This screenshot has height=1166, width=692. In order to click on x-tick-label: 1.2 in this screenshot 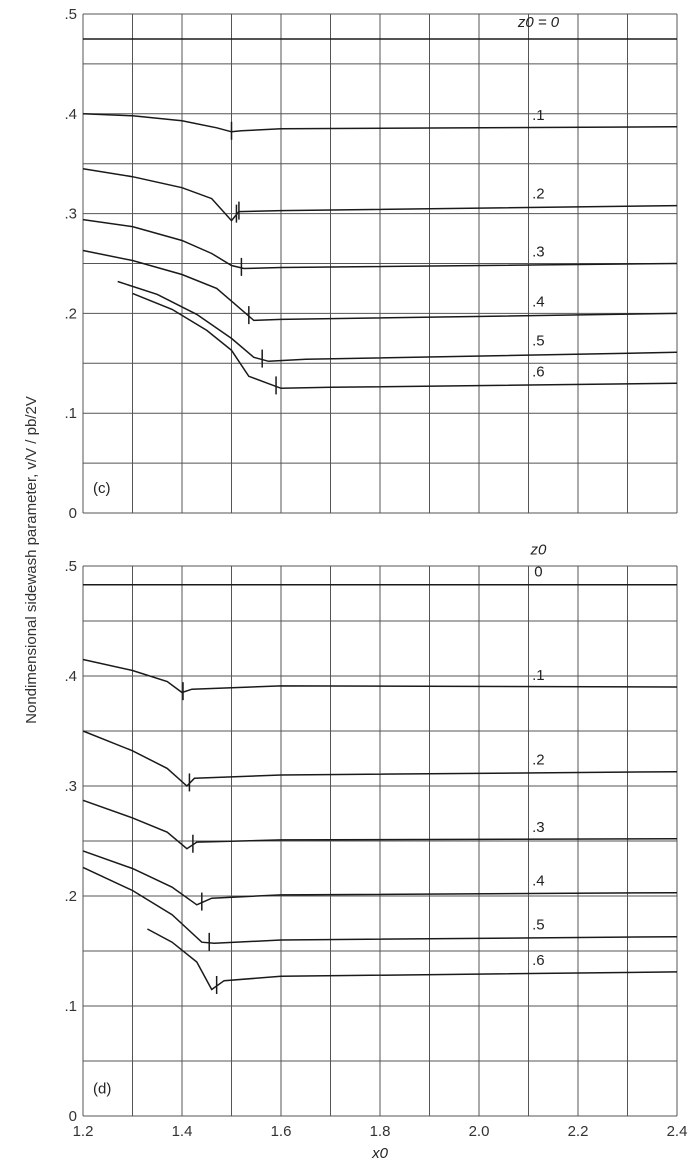, I will do `click(83, 1131)`.